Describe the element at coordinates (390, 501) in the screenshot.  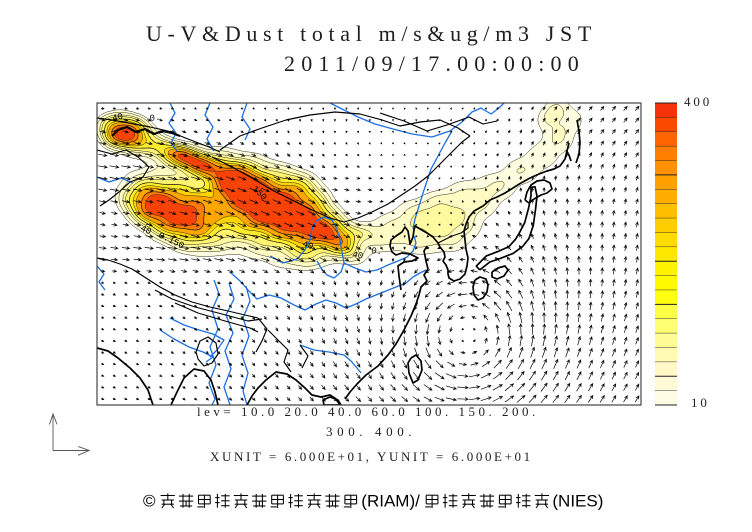
I see `svg-text: (RIAM)/` at that location.